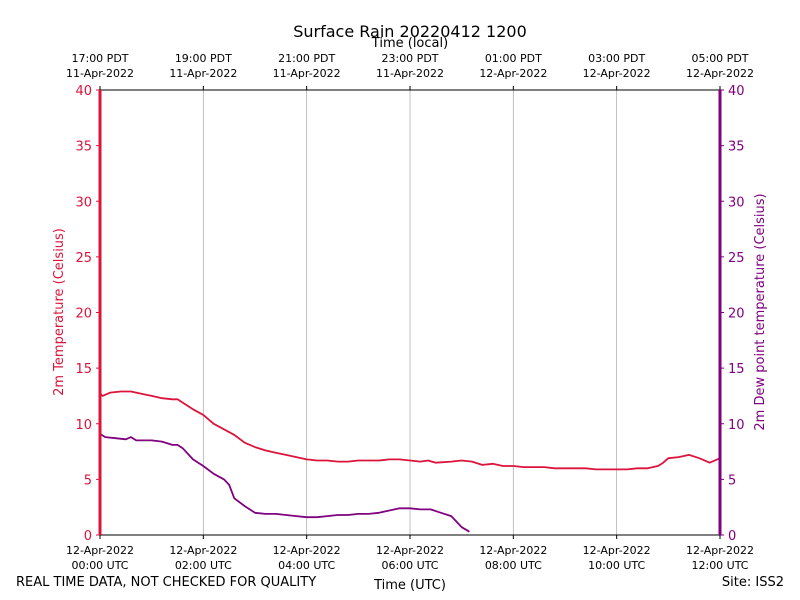 The image size is (800, 600). I want to click on series-line-2m-temperature, so click(410, 430).